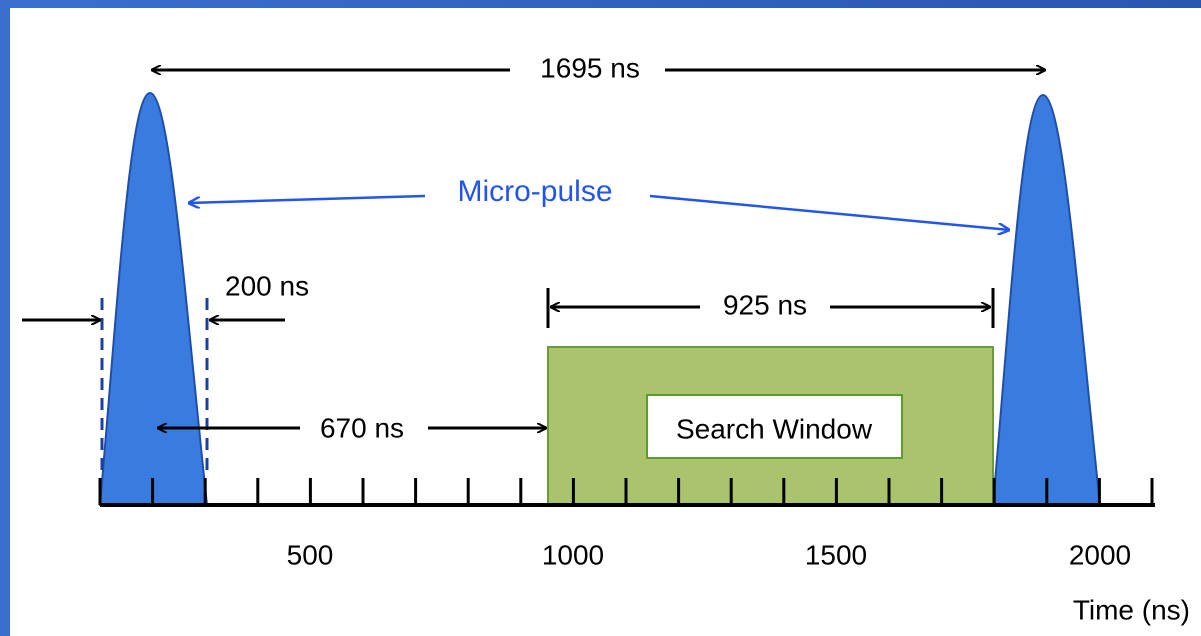  What do you see at coordinates (362, 427) in the screenshot?
I see `delay-label: 670 ns` at bounding box center [362, 427].